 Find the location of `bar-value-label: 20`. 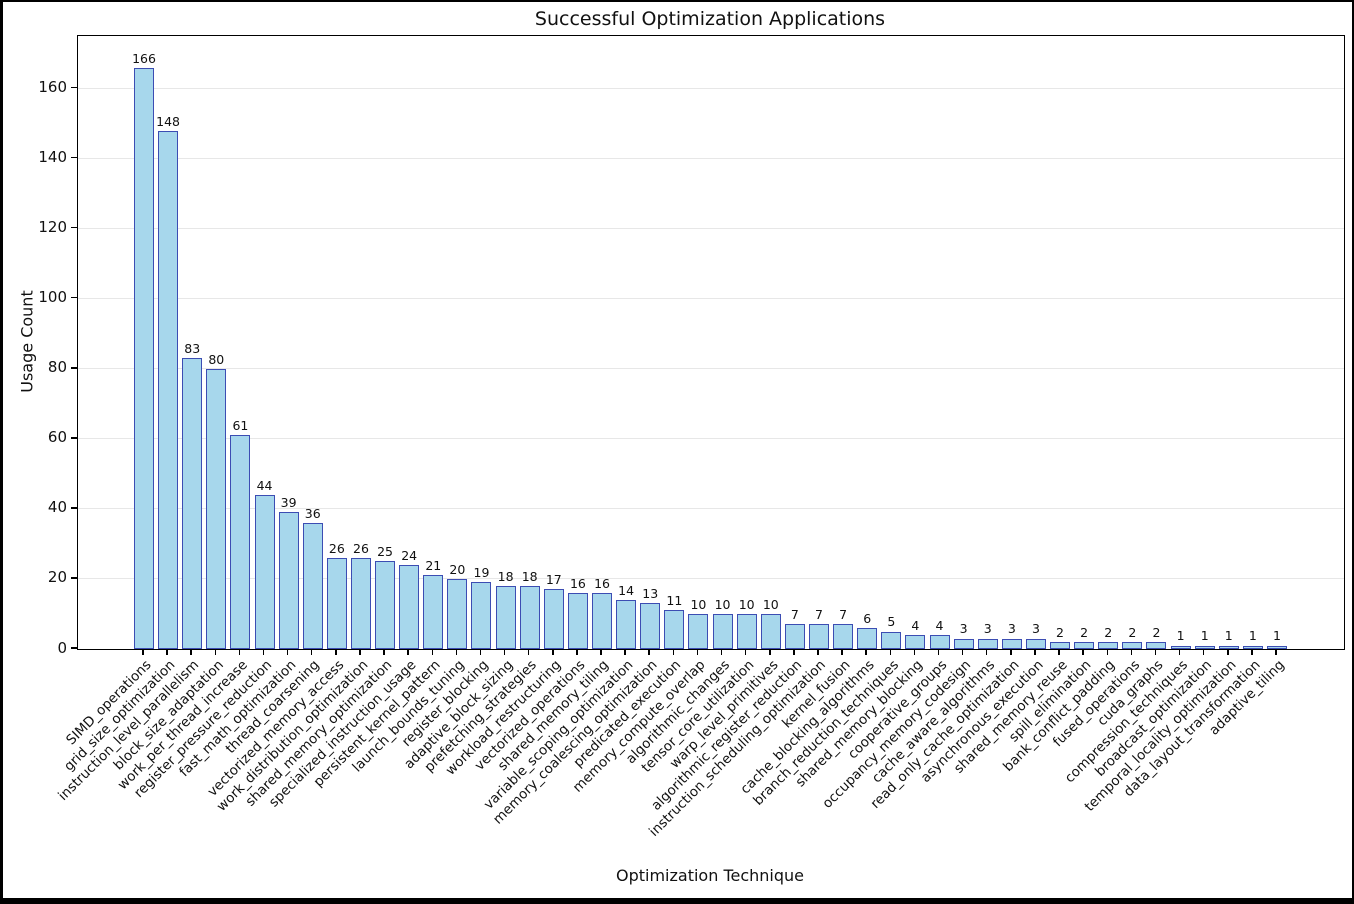

bar-value-label: 20 is located at coordinates (457, 569).